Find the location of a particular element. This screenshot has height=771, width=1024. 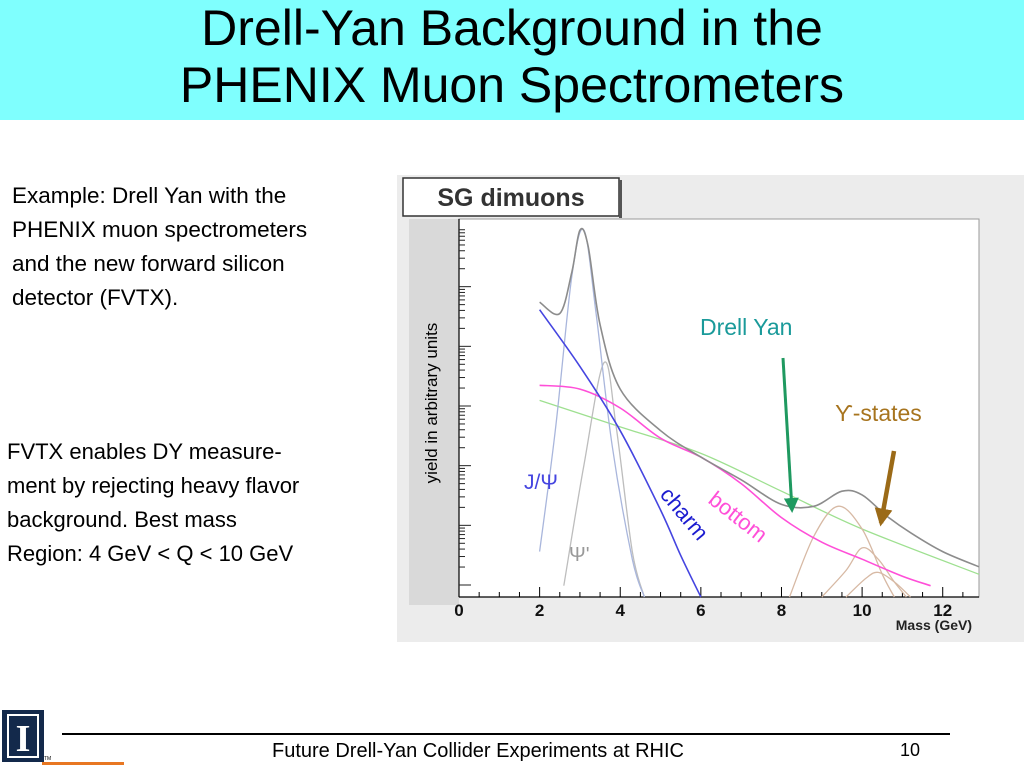

jpsi-annotation: J/Ψ is located at coordinates (541, 482).